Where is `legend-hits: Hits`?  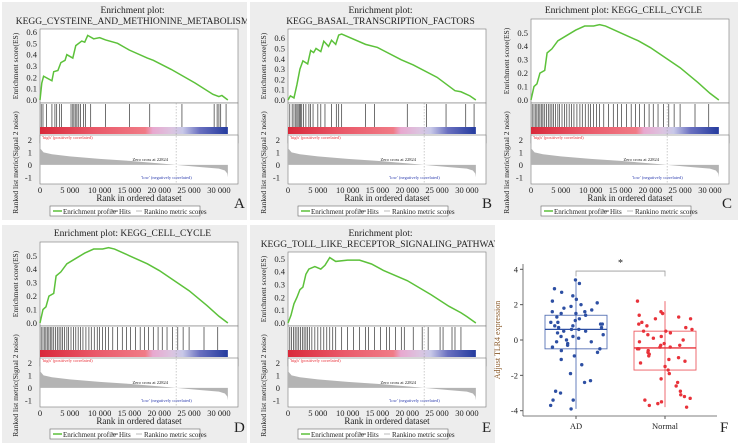 legend-hits: Hits is located at coordinates (373, 435).